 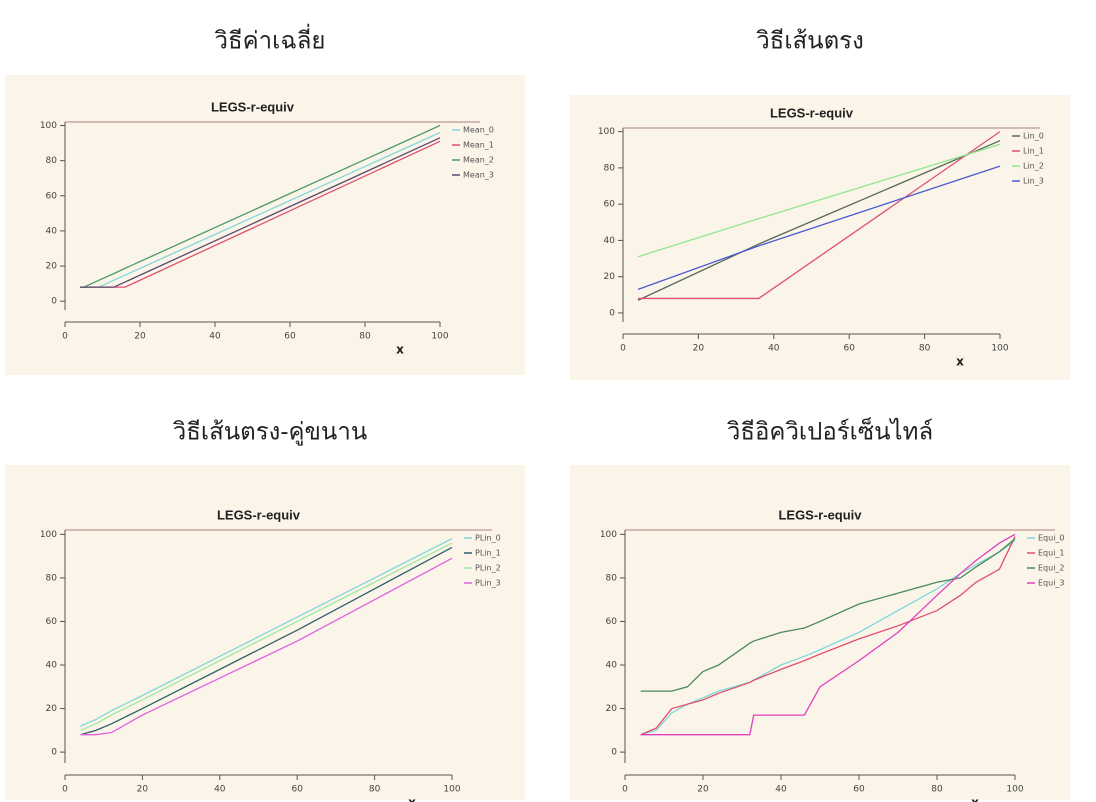 What do you see at coordinates (478, 160) in the screenshot?
I see `legend-label: Mean_2` at bounding box center [478, 160].